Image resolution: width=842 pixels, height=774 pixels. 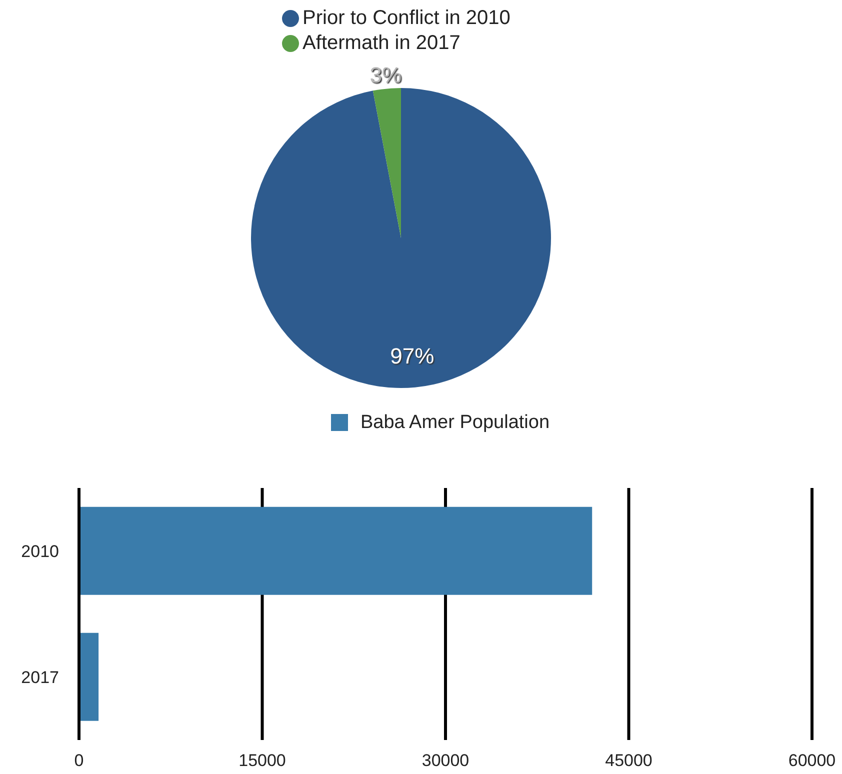 I want to click on y-tick-label: 2017, so click(x=40, y=678).